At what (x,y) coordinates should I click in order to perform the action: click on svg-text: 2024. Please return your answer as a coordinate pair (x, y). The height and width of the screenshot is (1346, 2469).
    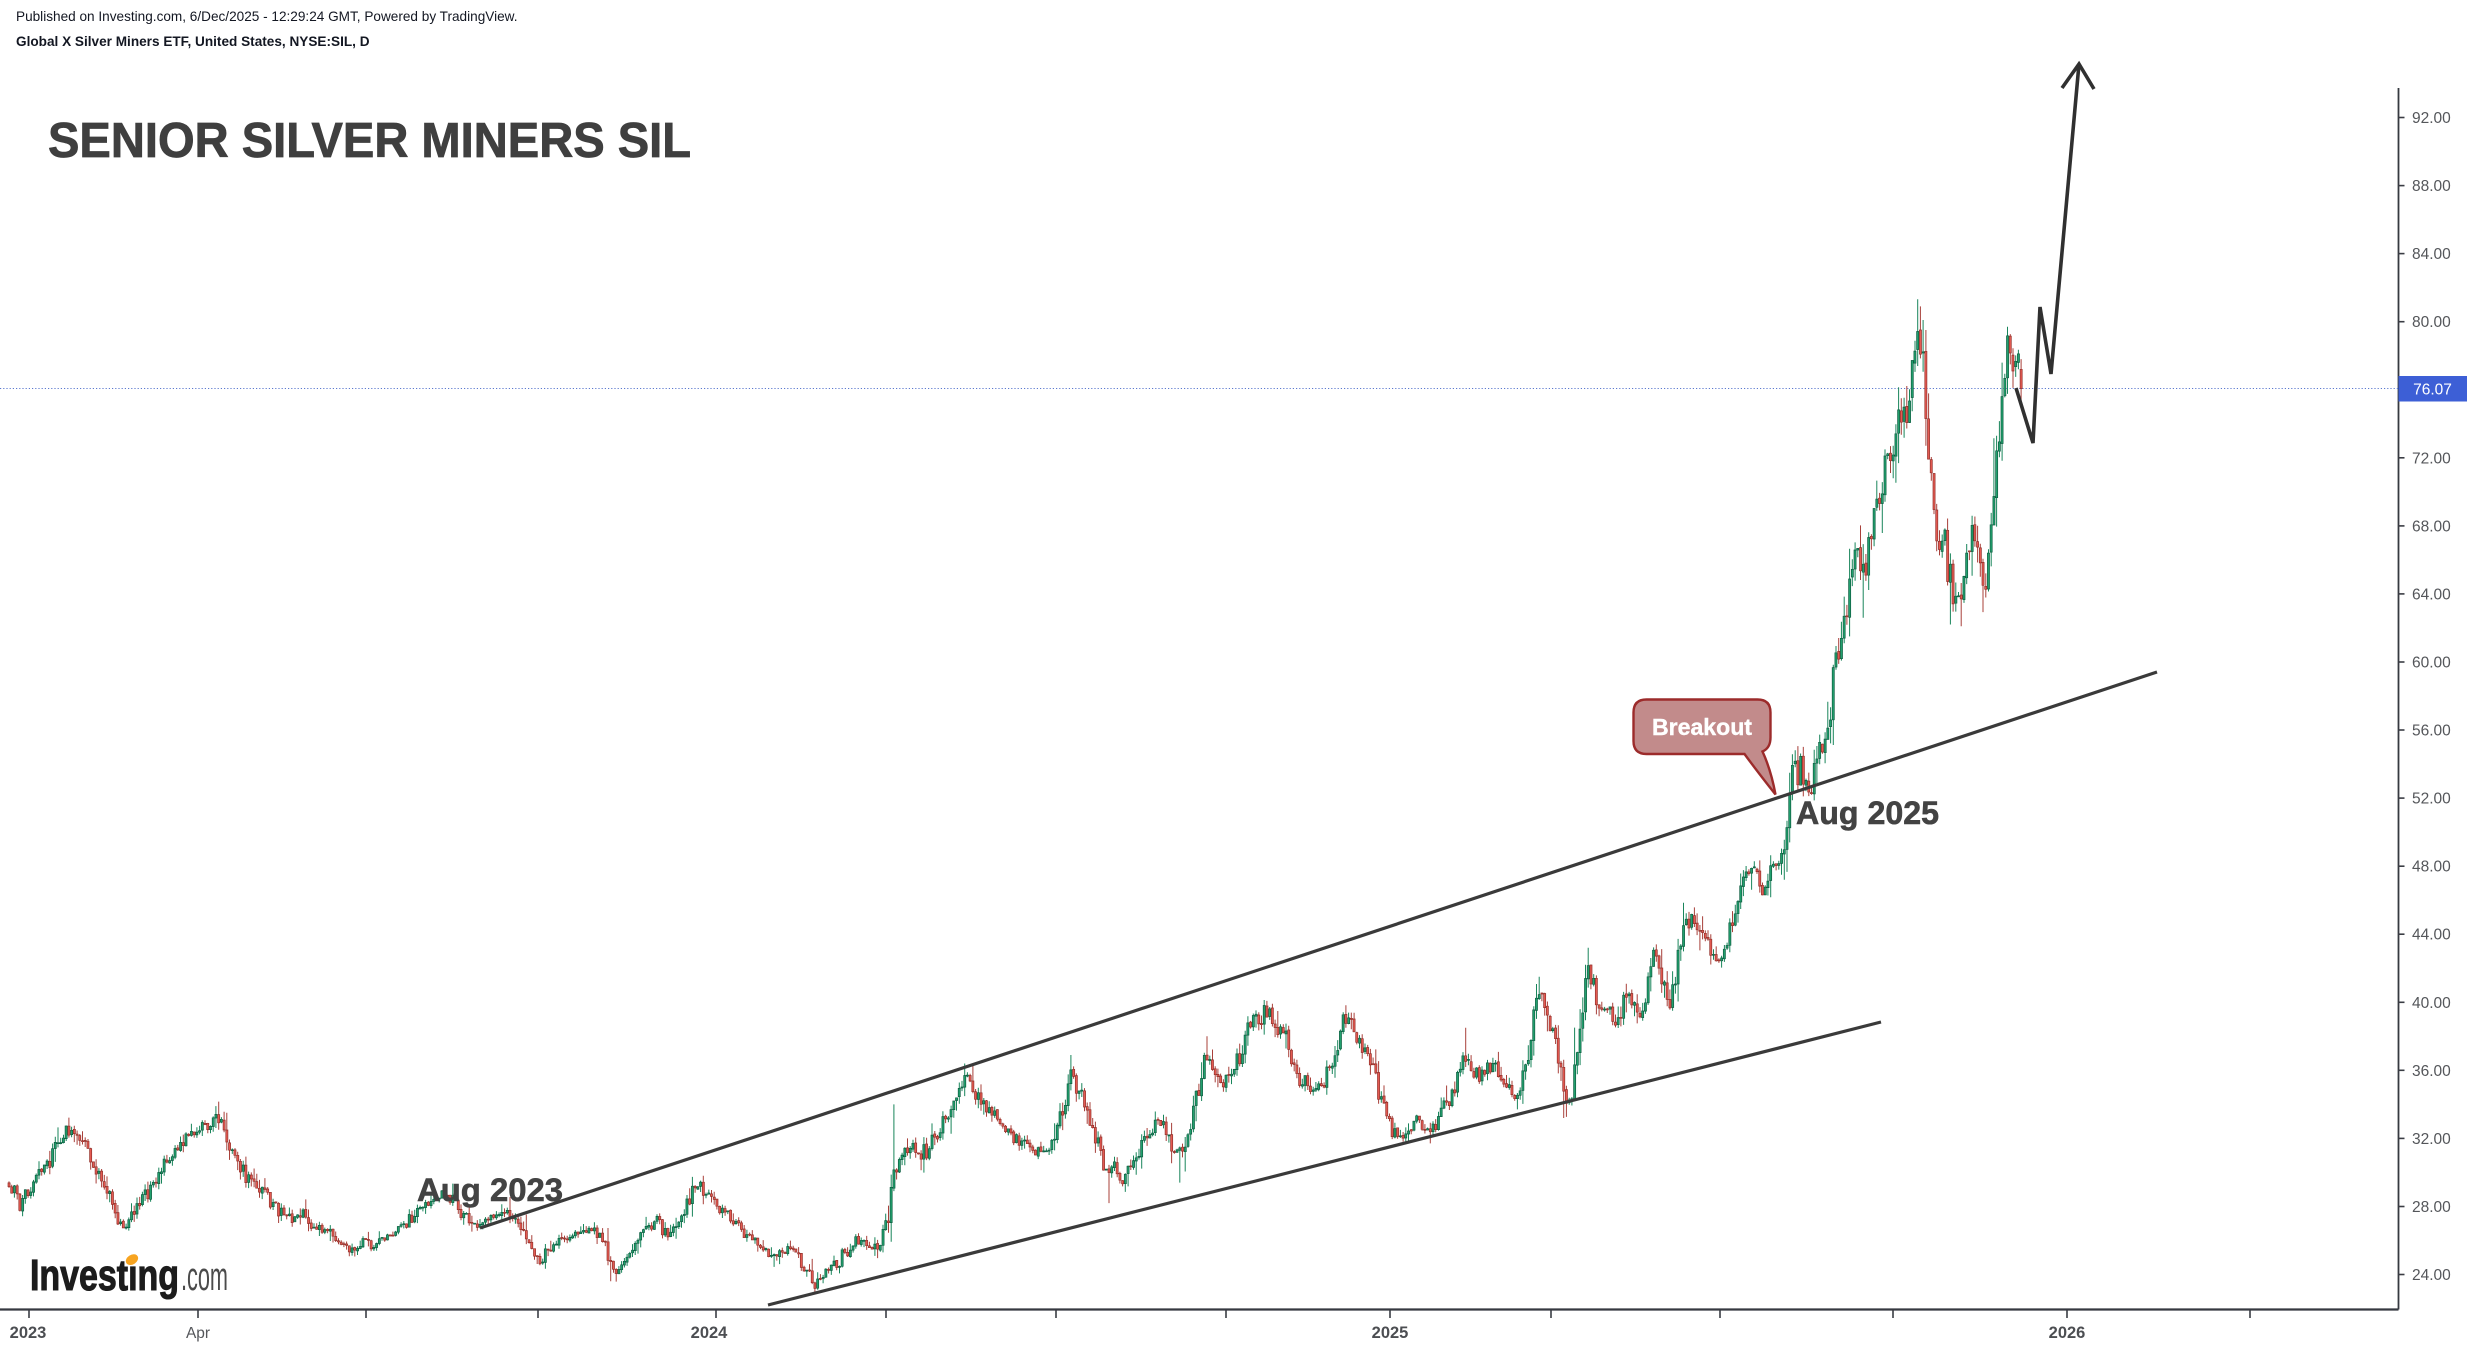
    Looking at the image, I should click on (710, 1333).